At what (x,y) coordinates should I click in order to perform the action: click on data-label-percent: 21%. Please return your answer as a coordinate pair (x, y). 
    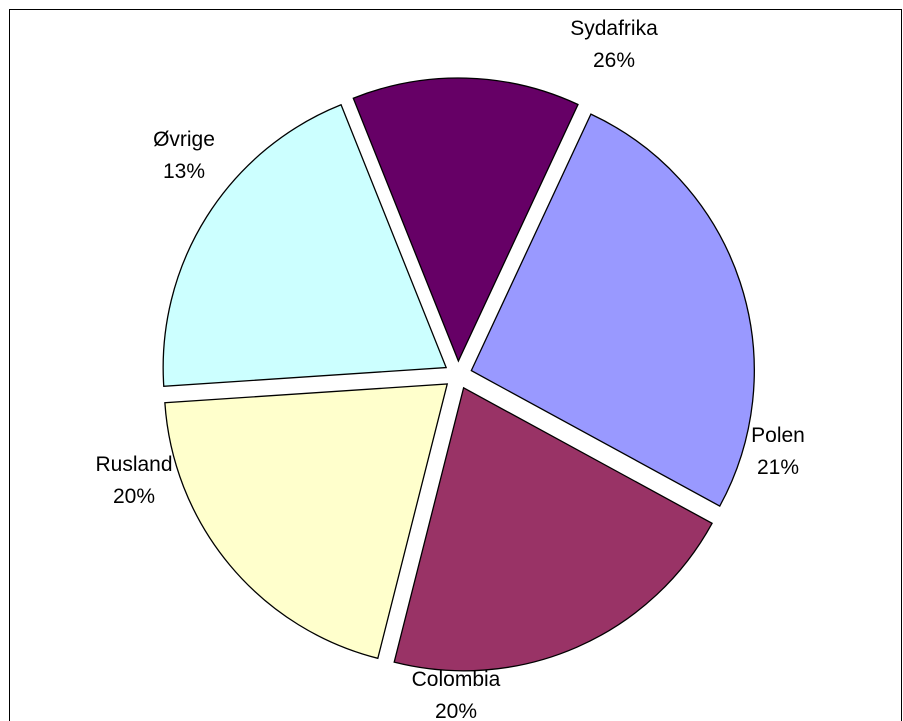
    Looking at the image, I should click on (778, 467).